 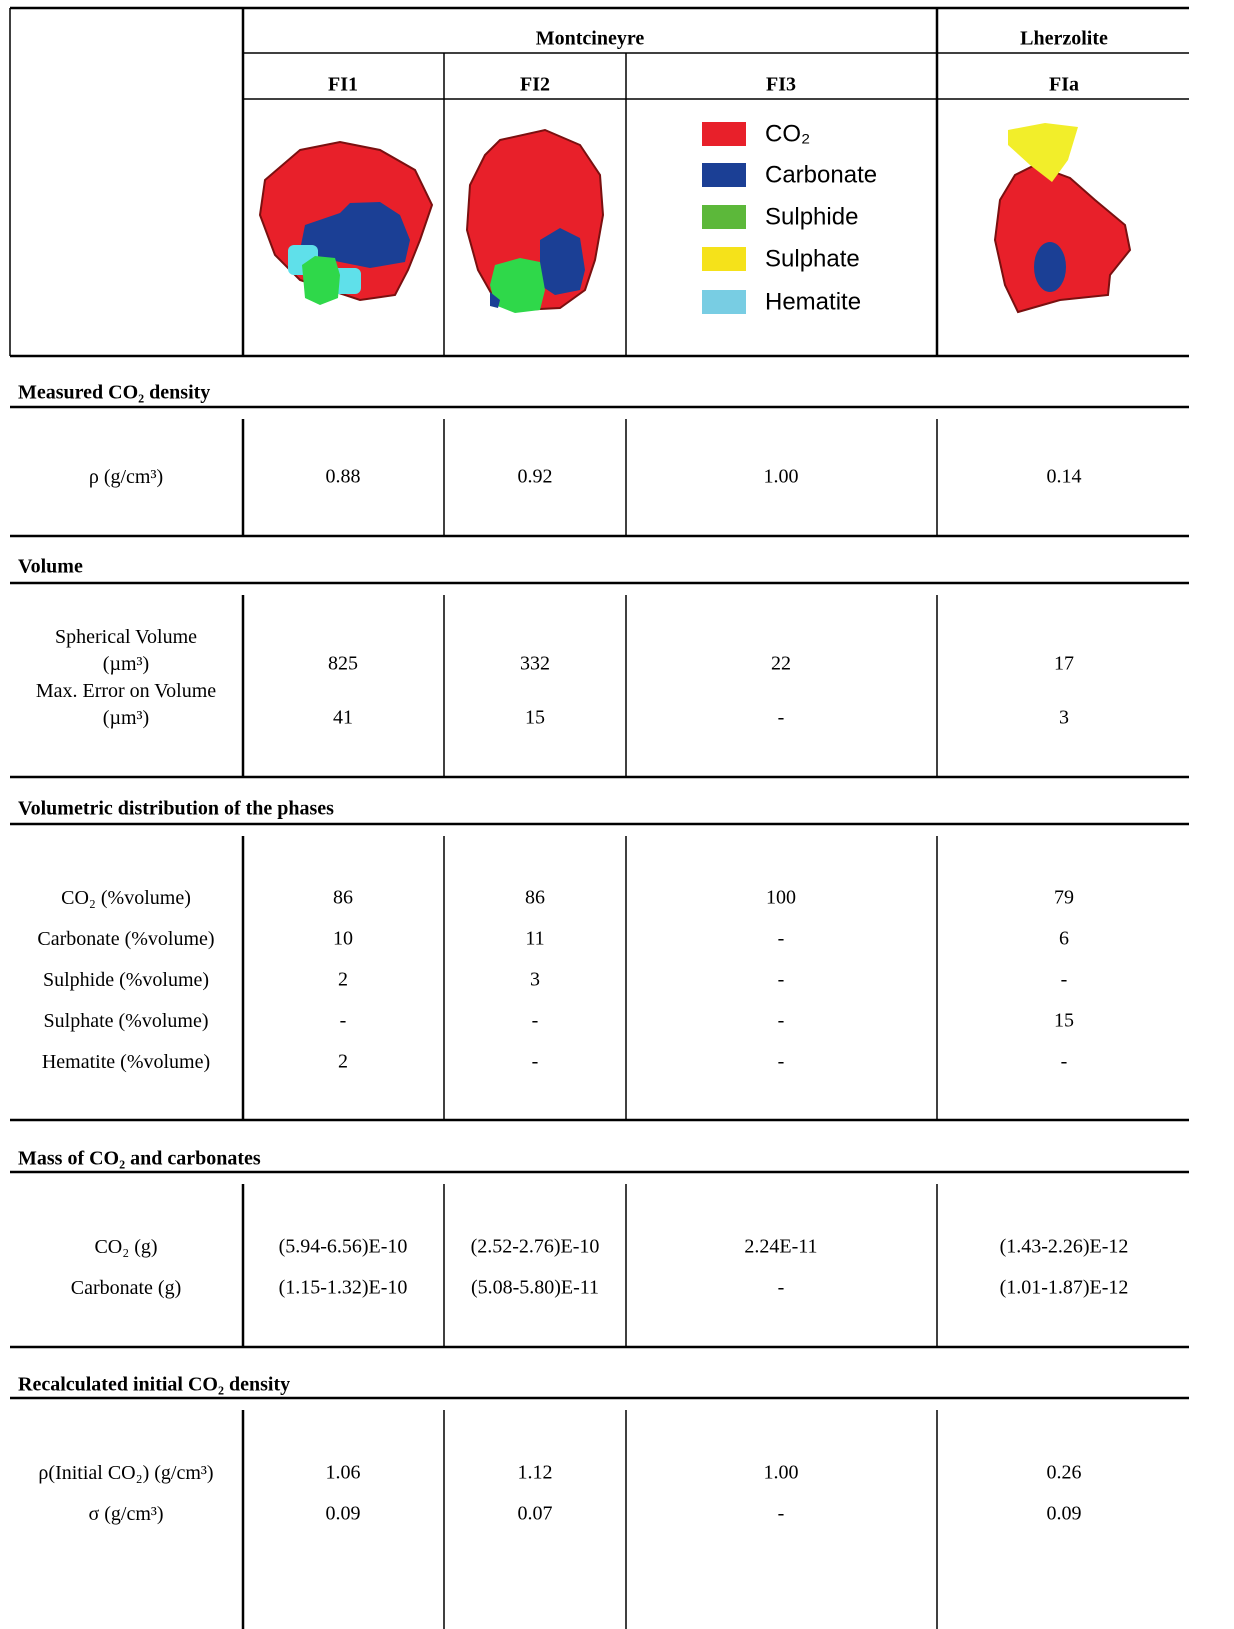 I want to click on row-label: Carbonate (g), so click(x=126, y=1288).